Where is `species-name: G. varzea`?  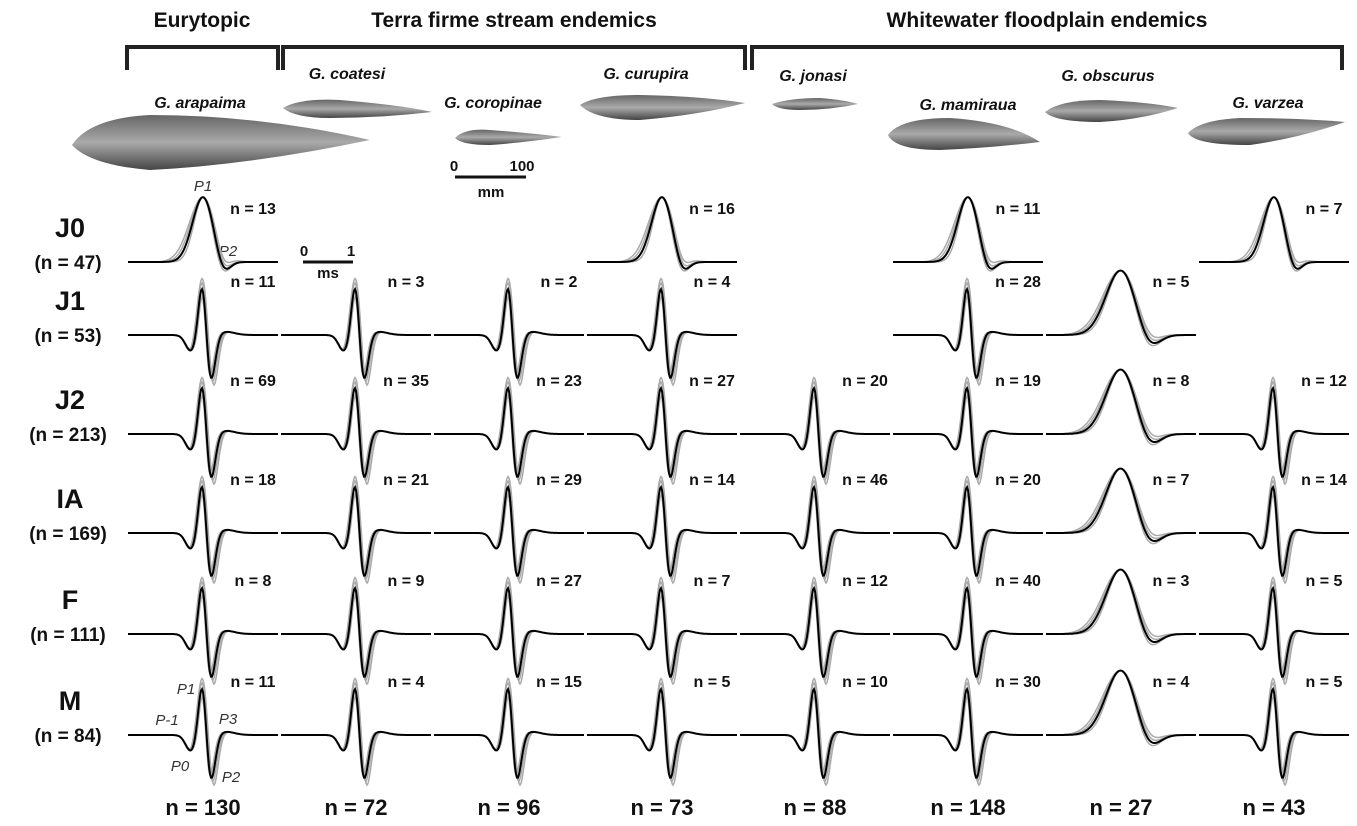
species-name: G. varzea is located at coordinates (1267, 103).